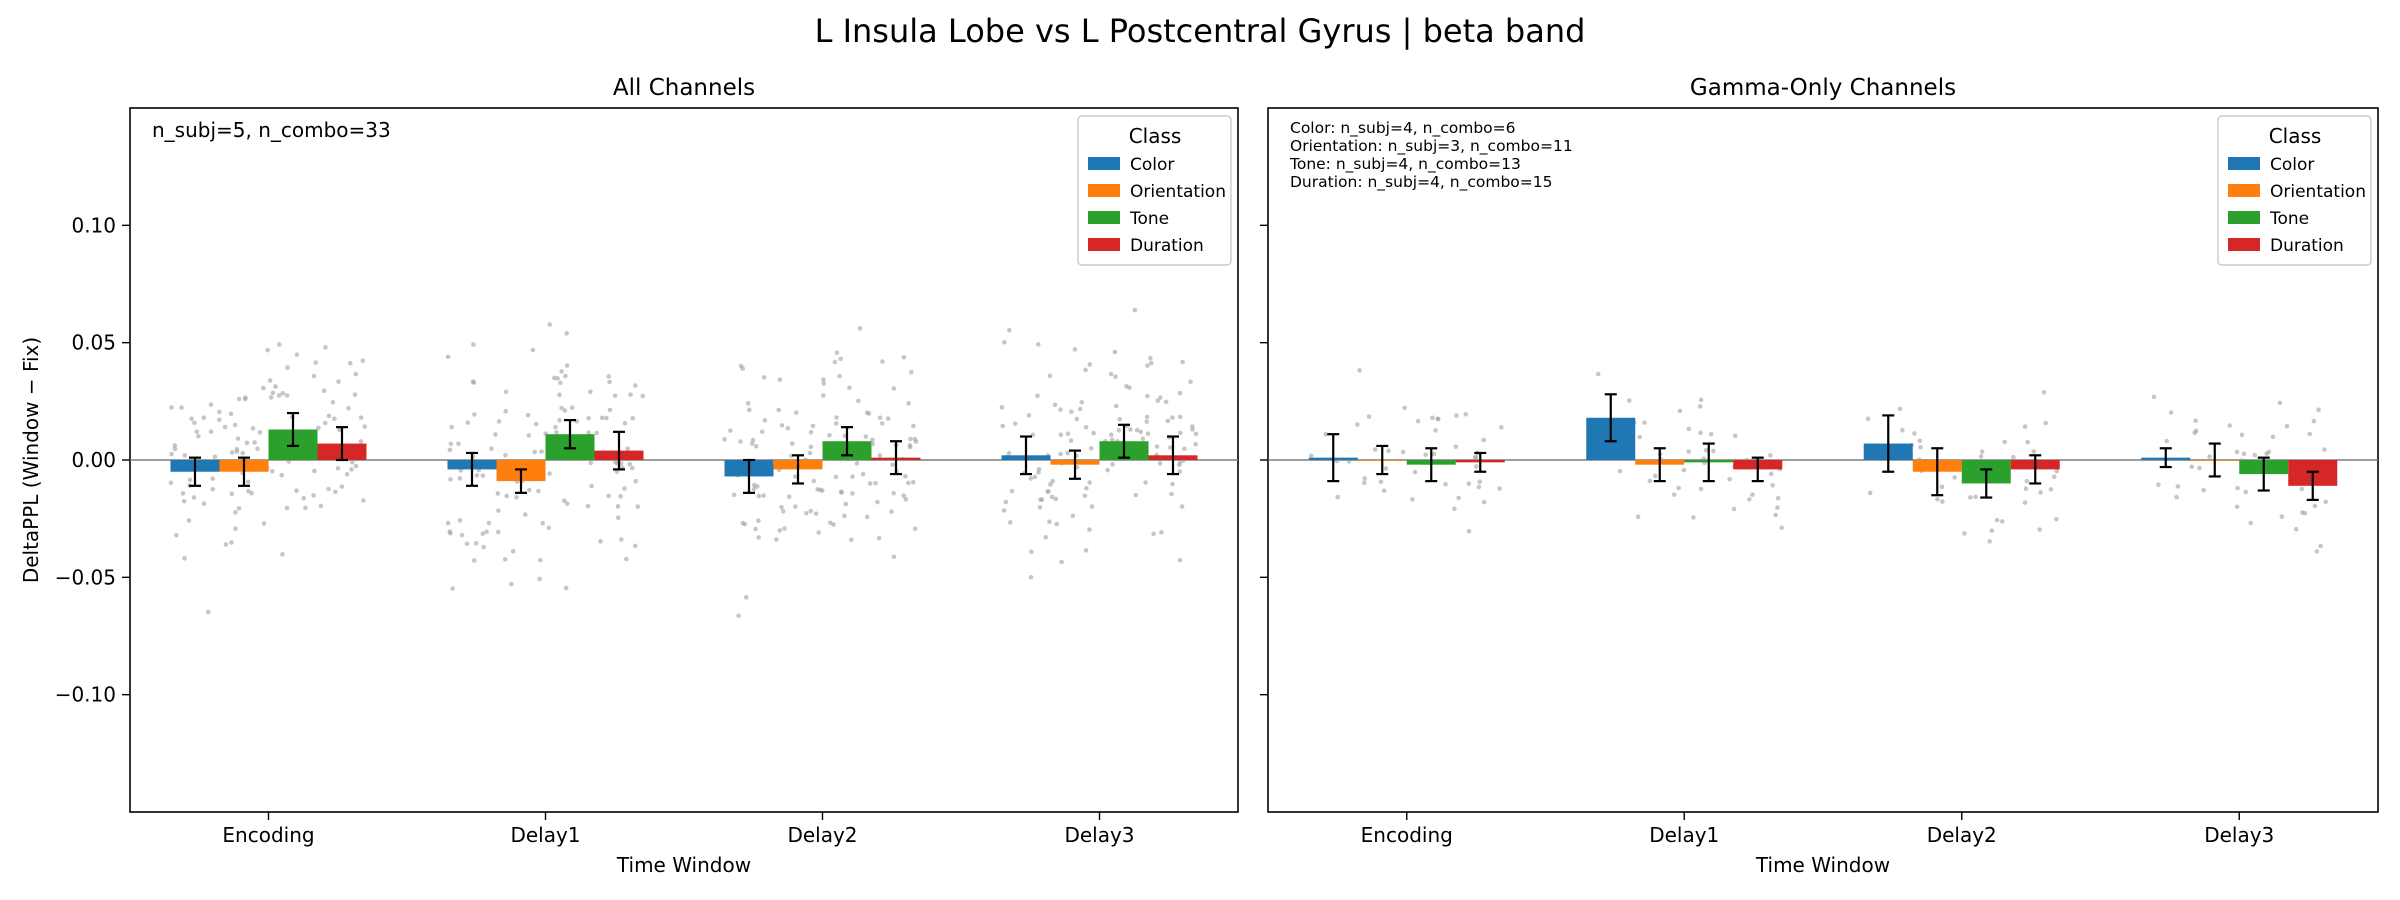  What do you see at coordinates (1099, 835) in the screenshot?
I see `x-tick-label: Delay3` at bounding box center [1099, 835].